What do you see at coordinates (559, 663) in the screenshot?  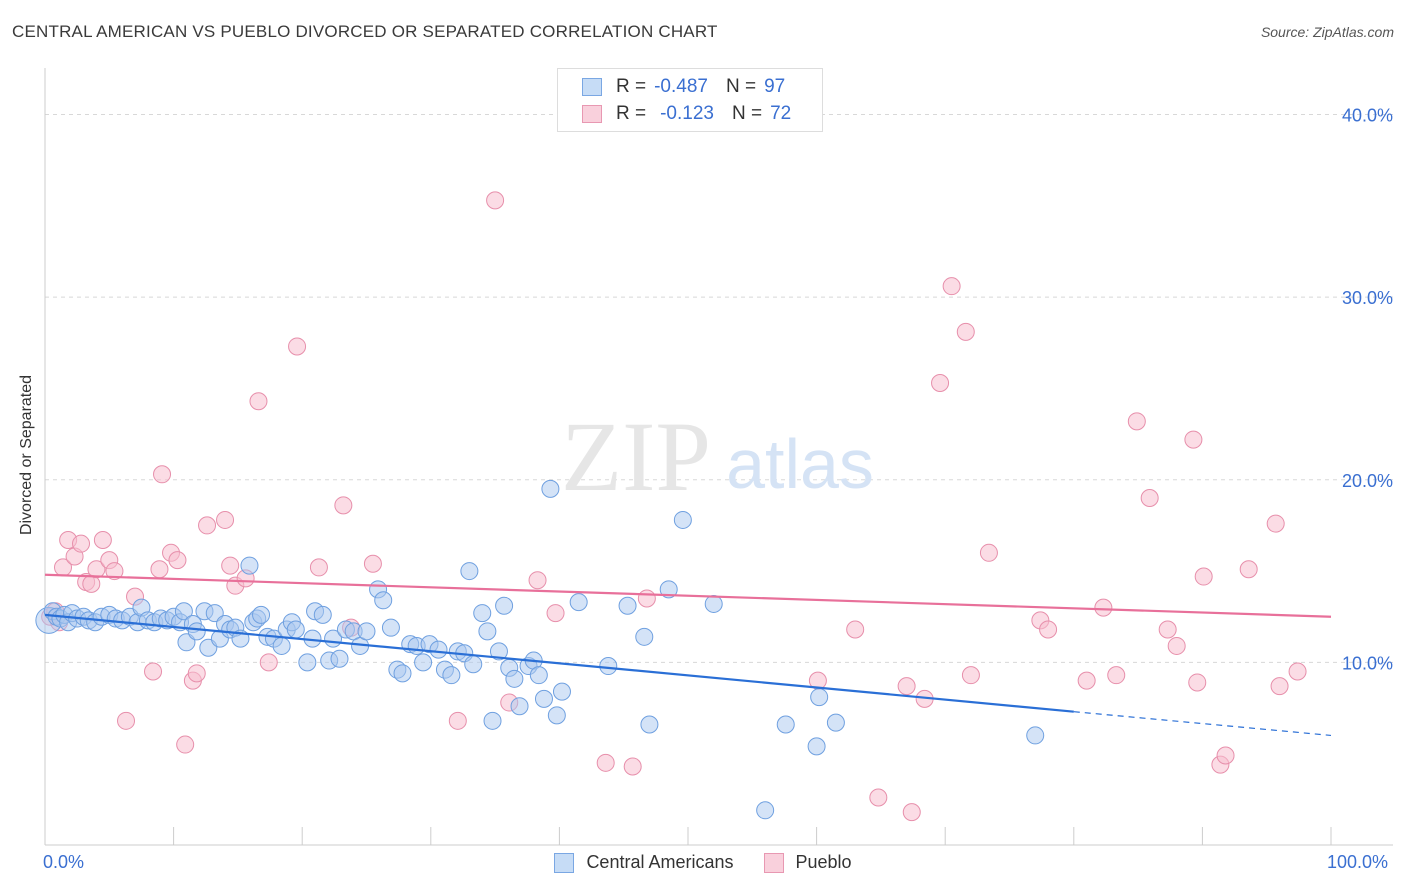 I see `central-americans-trend-line` at bounding box center [559, 663].